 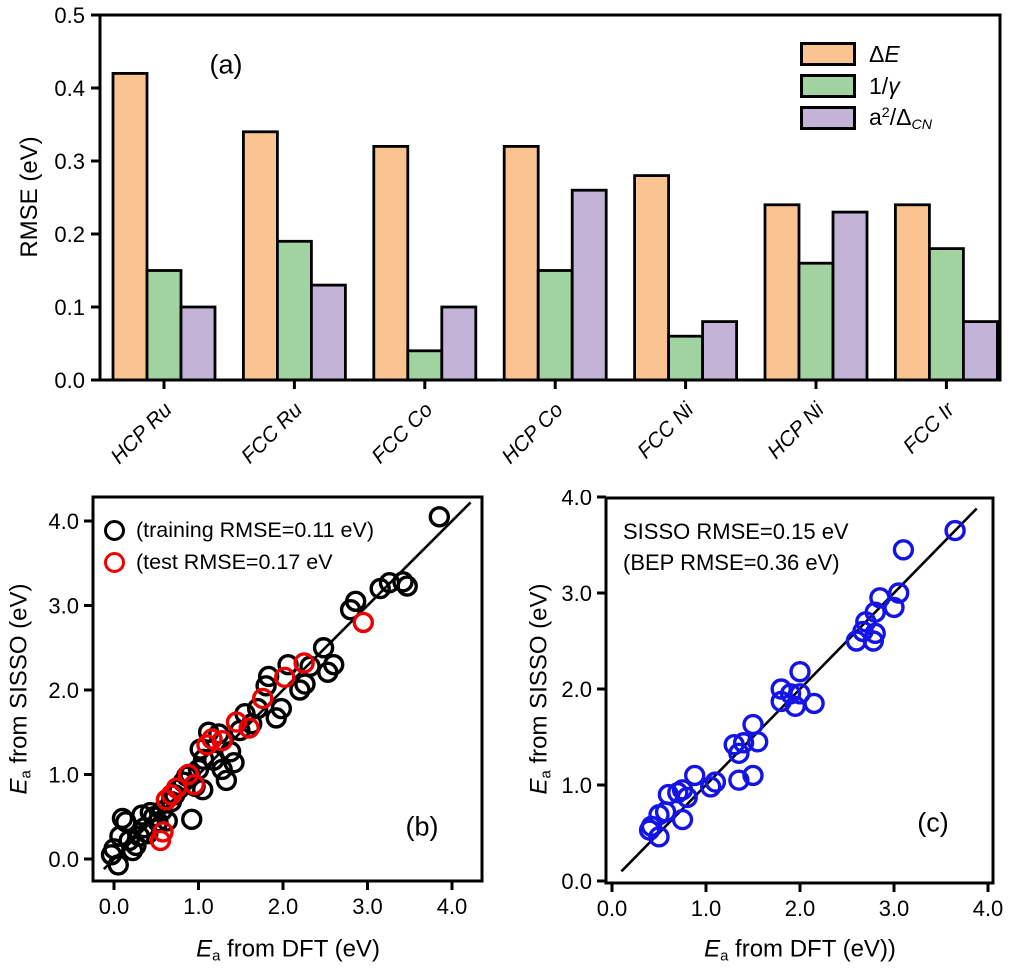 I want to click on training-legend-label: (training RMSE=0.11 eV), so click(x=255, y=529).